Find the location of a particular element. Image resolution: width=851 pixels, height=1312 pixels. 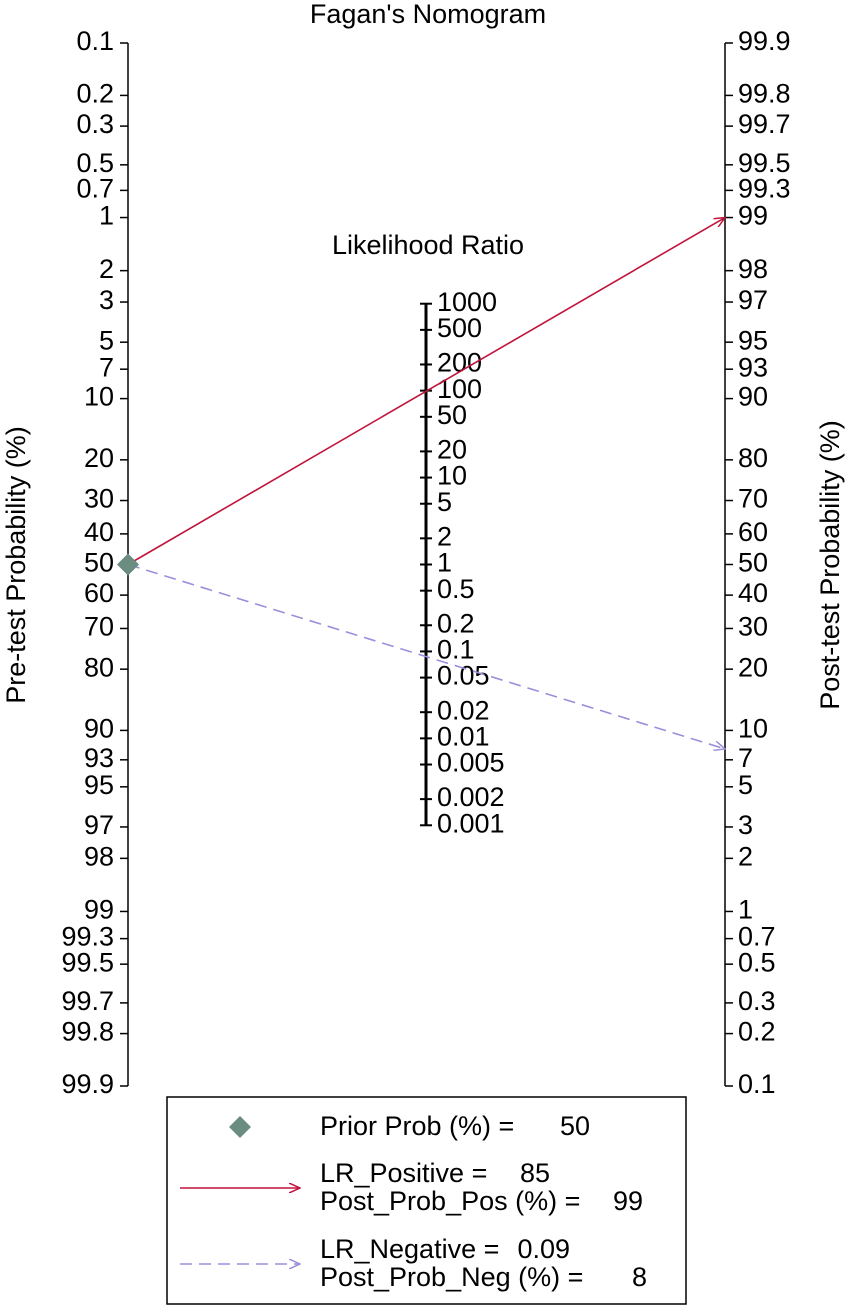

y2-tick-label: 7 is located at coordinates (745, 758).